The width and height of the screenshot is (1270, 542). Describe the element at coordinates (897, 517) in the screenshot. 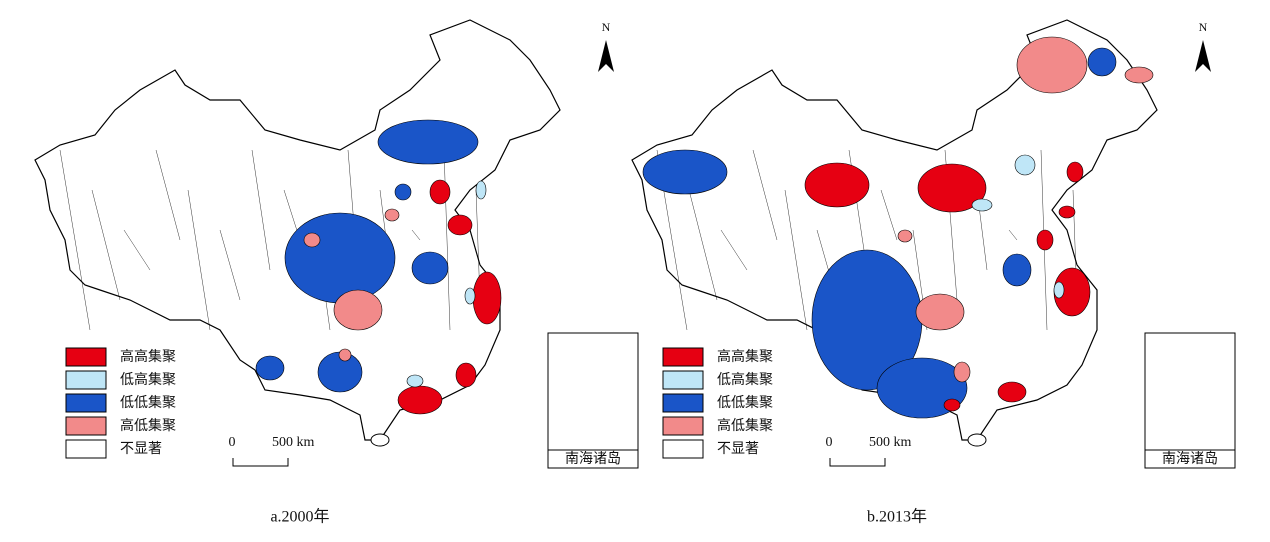

I see `panel-caption: b.2013年` at that location.